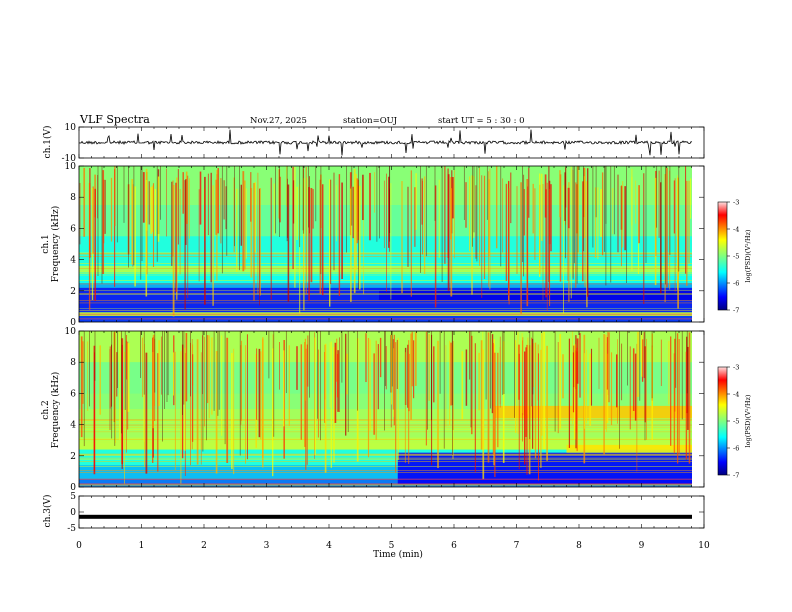  I want to click on x-tick-label: 4, so click(329, 546).